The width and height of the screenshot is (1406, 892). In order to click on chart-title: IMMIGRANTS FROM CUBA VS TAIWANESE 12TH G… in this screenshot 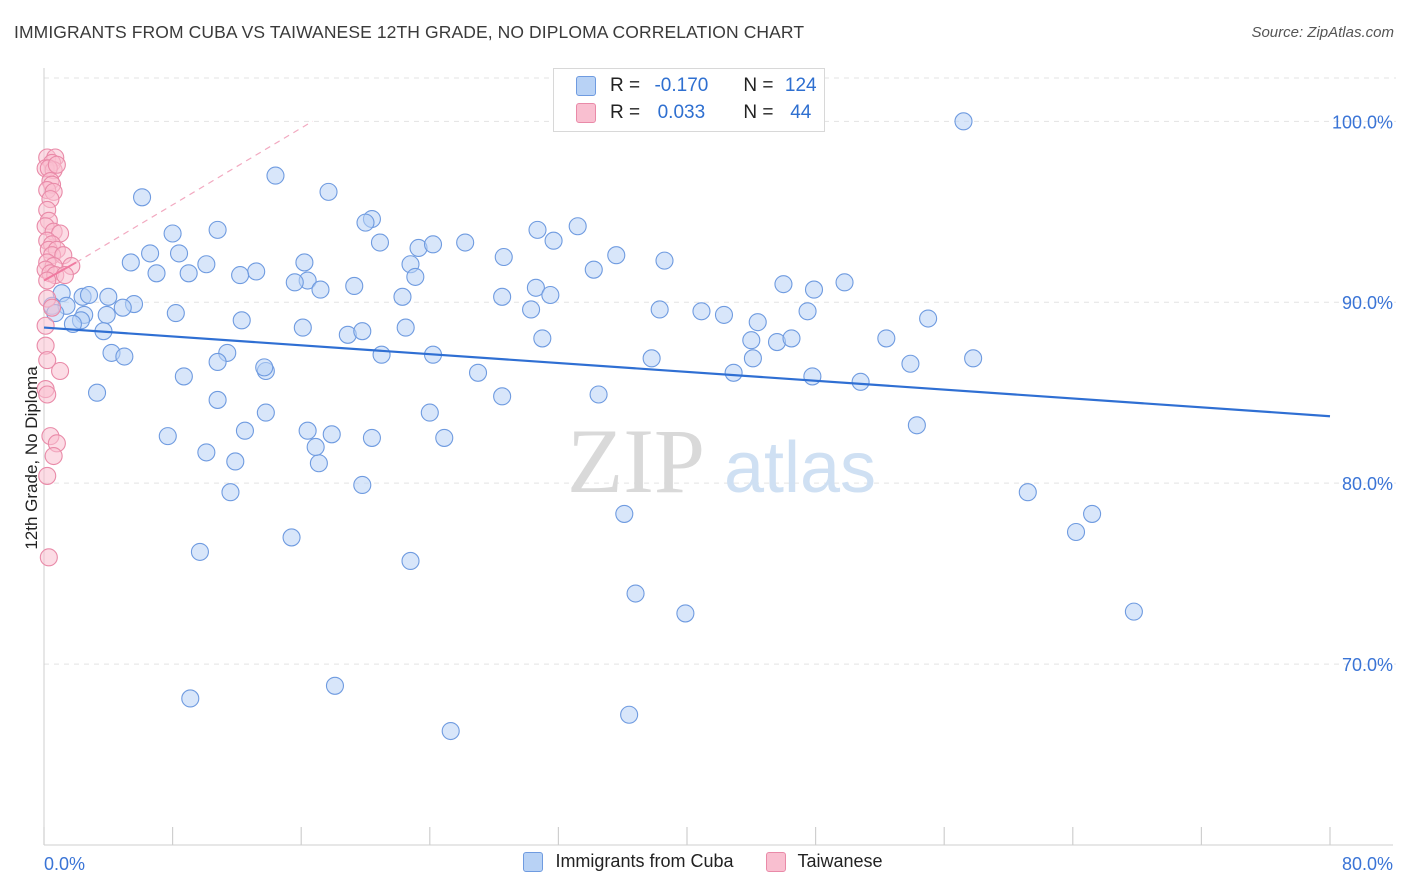, I will do `click(409, 32)`.